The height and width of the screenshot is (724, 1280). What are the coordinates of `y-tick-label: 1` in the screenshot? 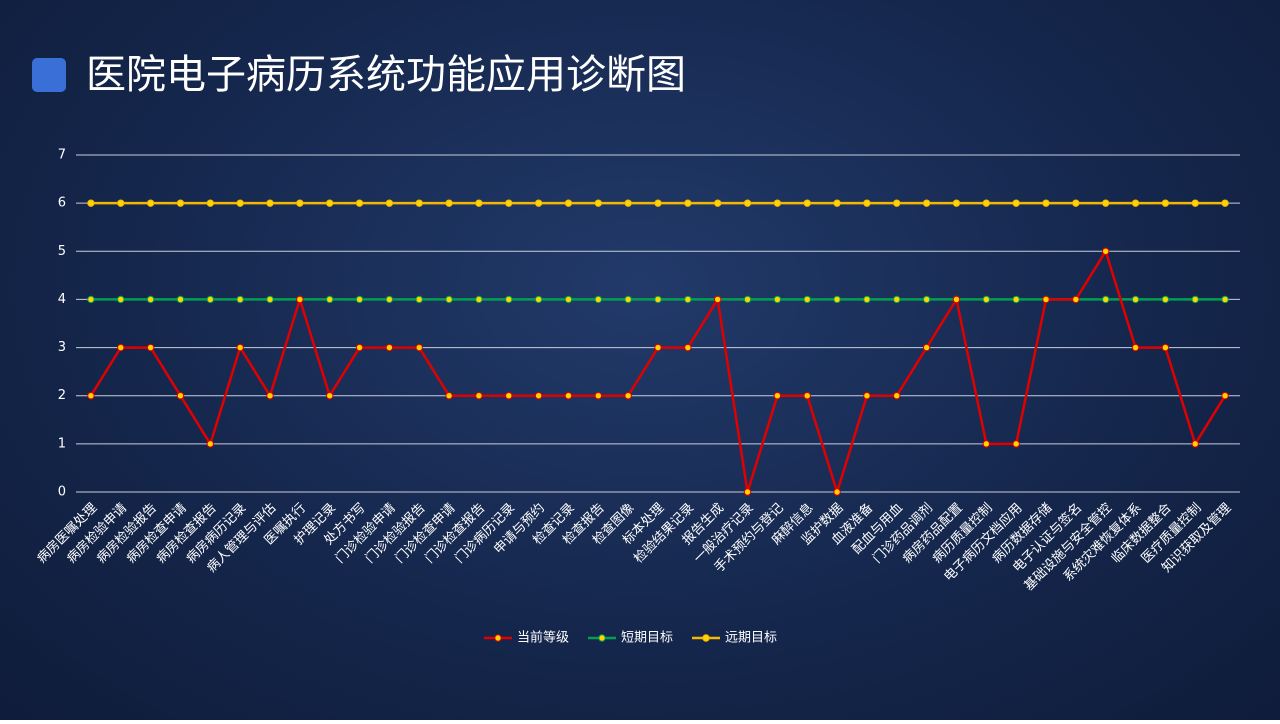 It's located at (62, 443).